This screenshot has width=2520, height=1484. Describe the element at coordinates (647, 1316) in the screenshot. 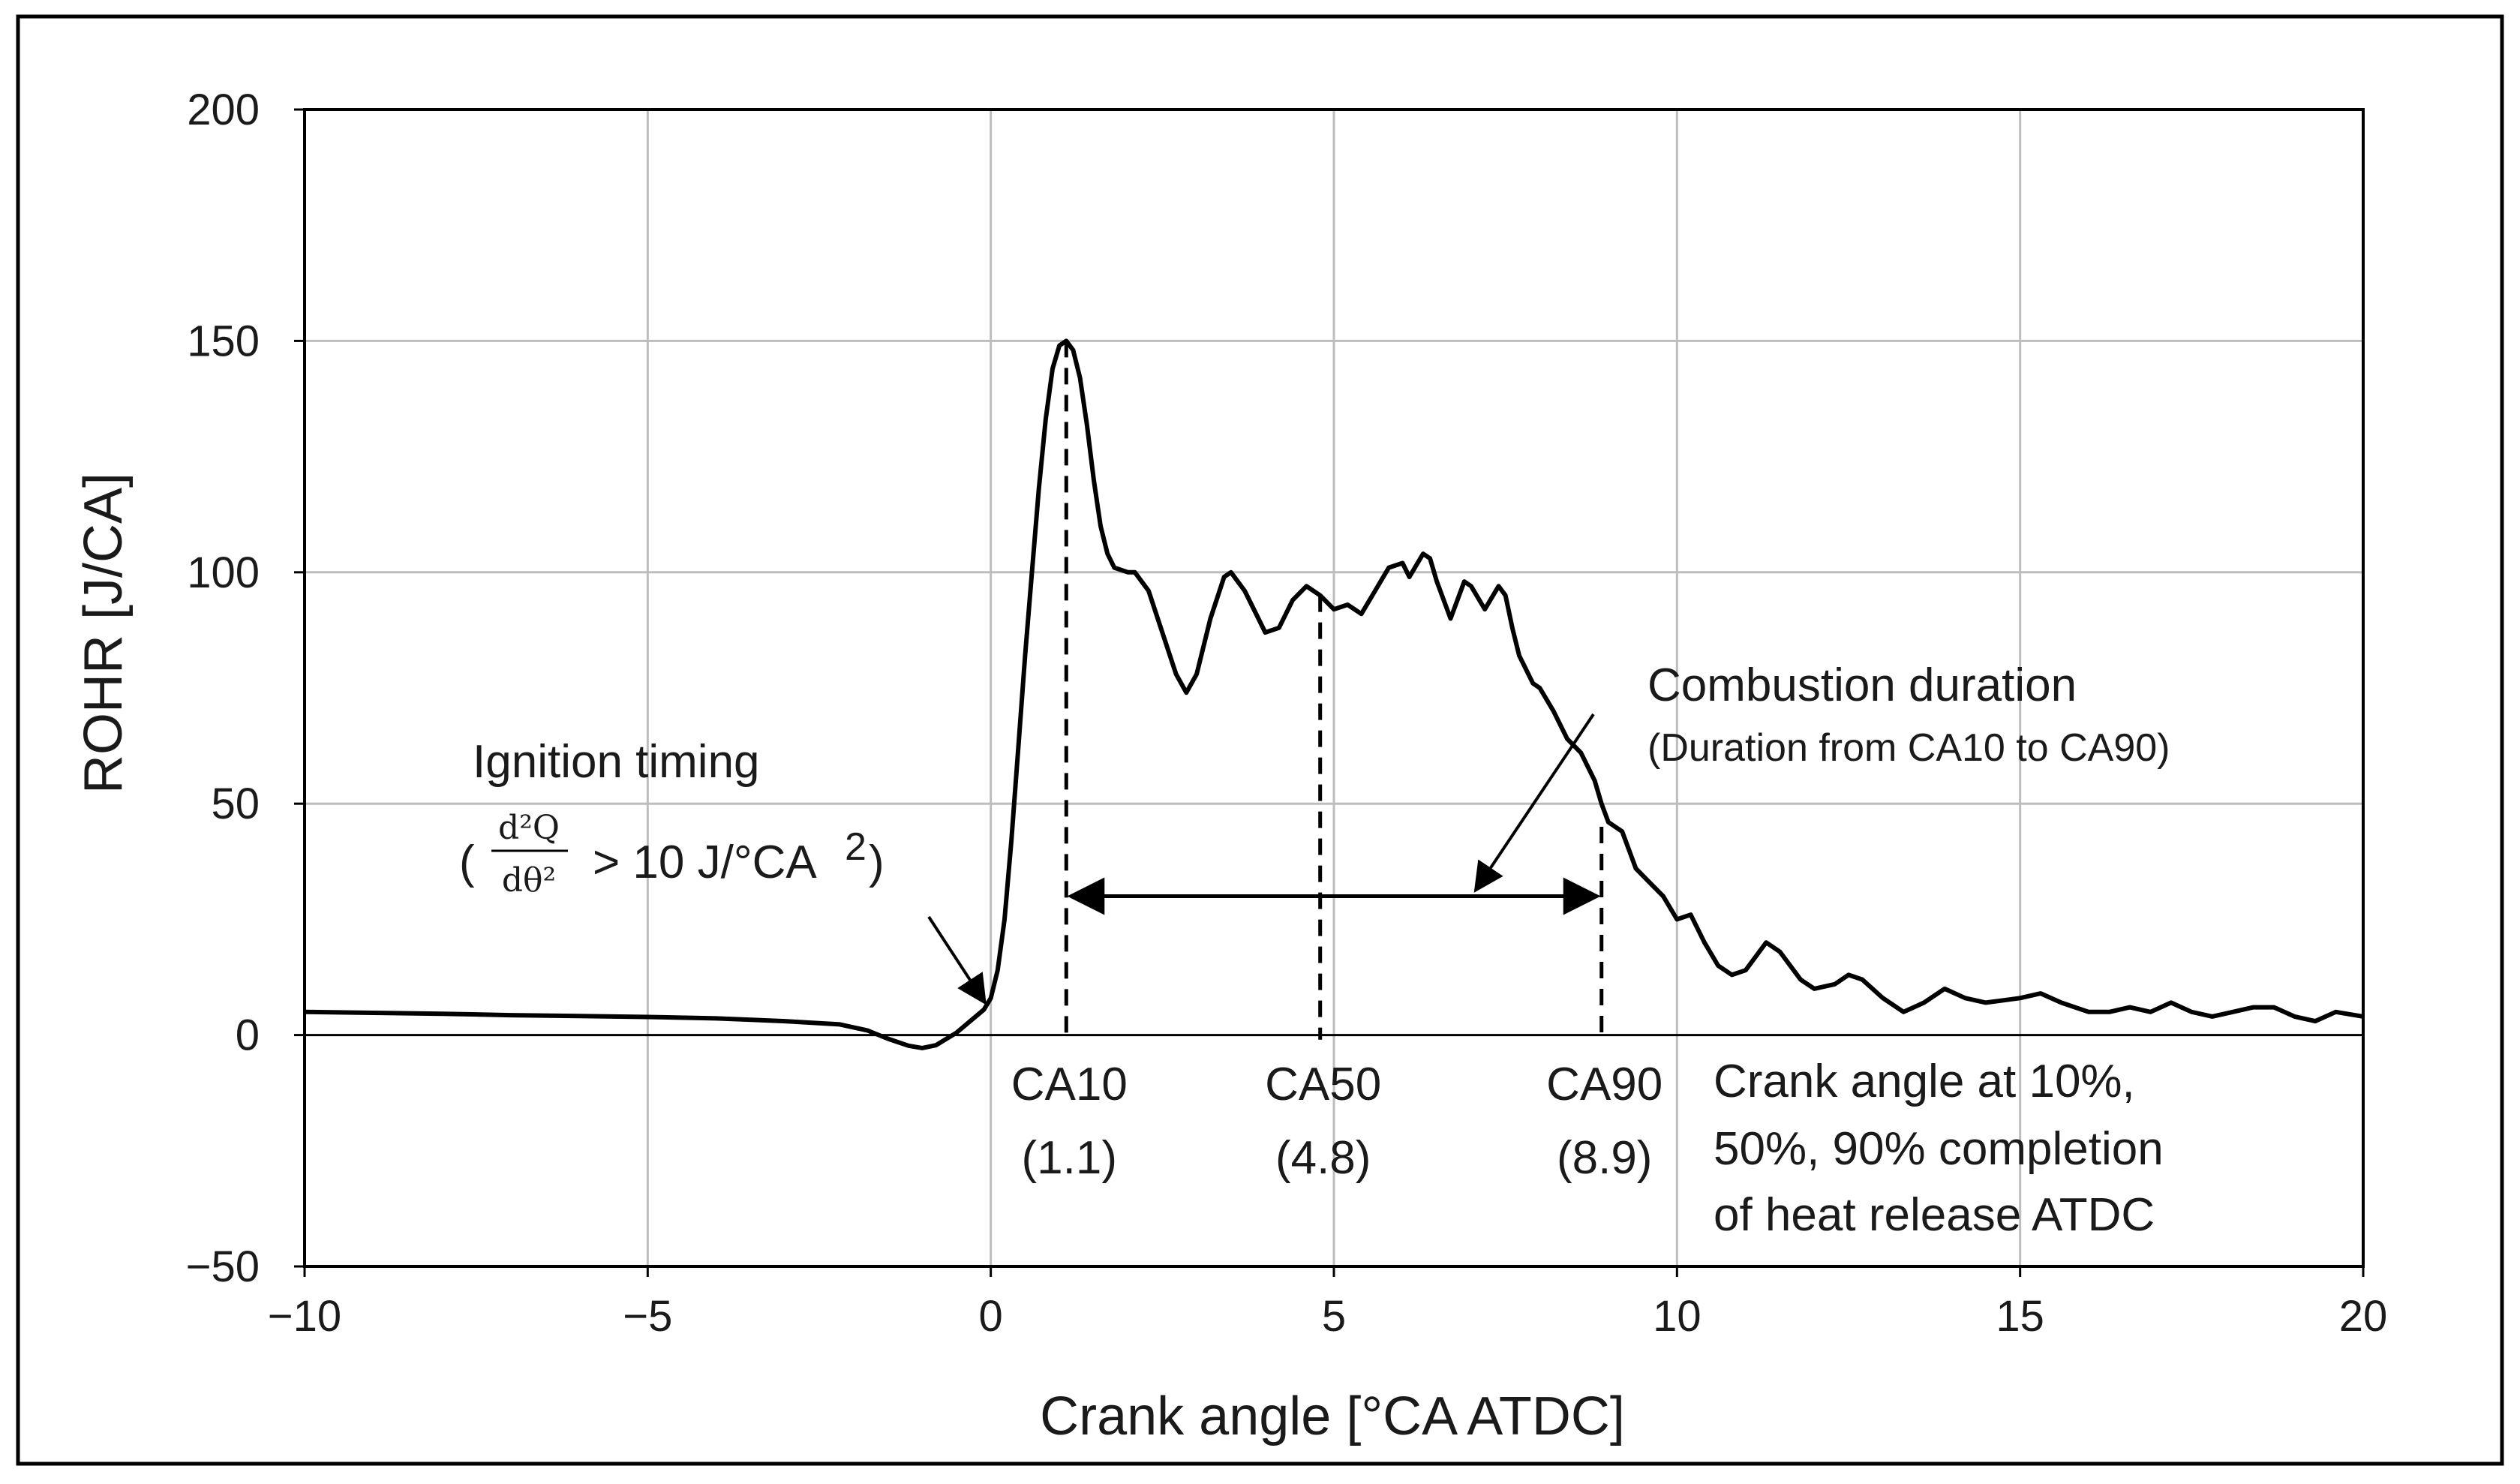

I see `x-tick-label: −5` at that location.